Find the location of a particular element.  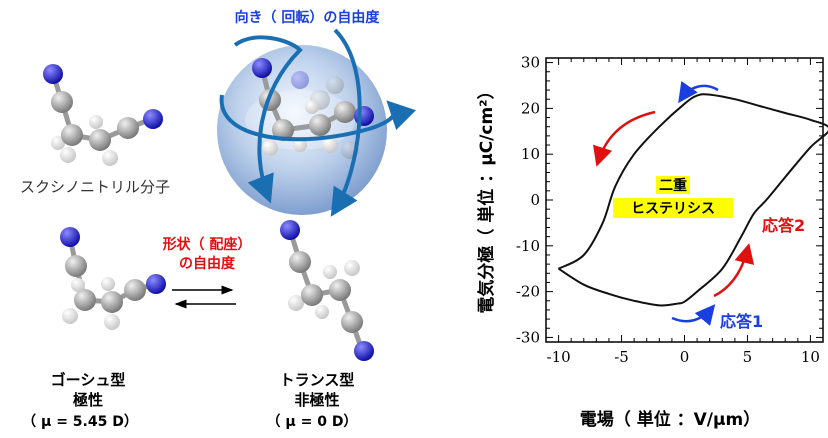

gauche-dipole: （ μ = 5.45 D） is located at coordinates (80, 422).